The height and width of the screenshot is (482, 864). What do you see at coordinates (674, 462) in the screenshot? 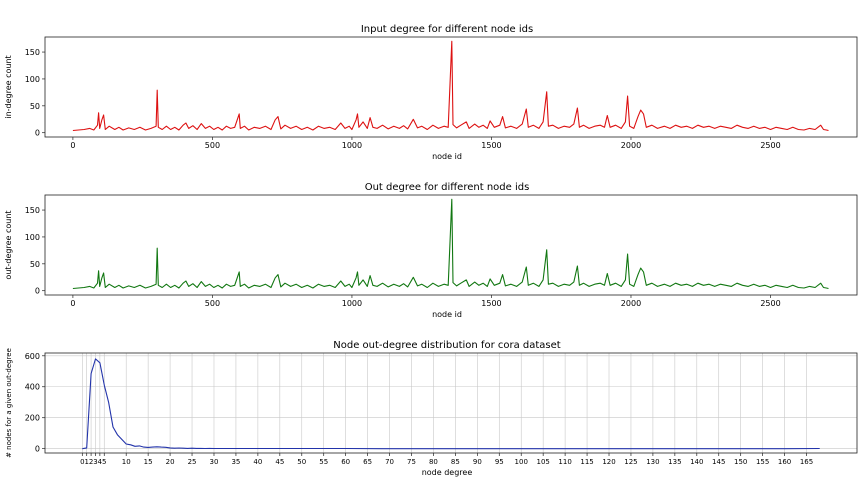
I see `x-tick-label: 135` at bounding box center [674, 462].